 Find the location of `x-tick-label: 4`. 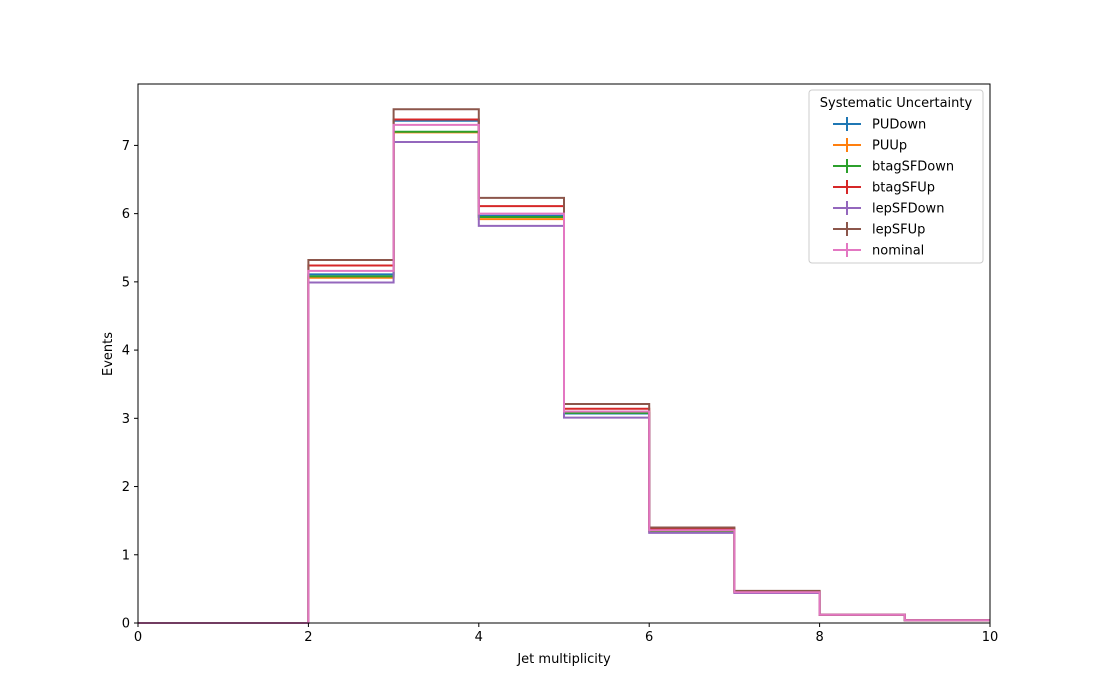

x-tick-label: 4 is located at coordinates (479, 637).